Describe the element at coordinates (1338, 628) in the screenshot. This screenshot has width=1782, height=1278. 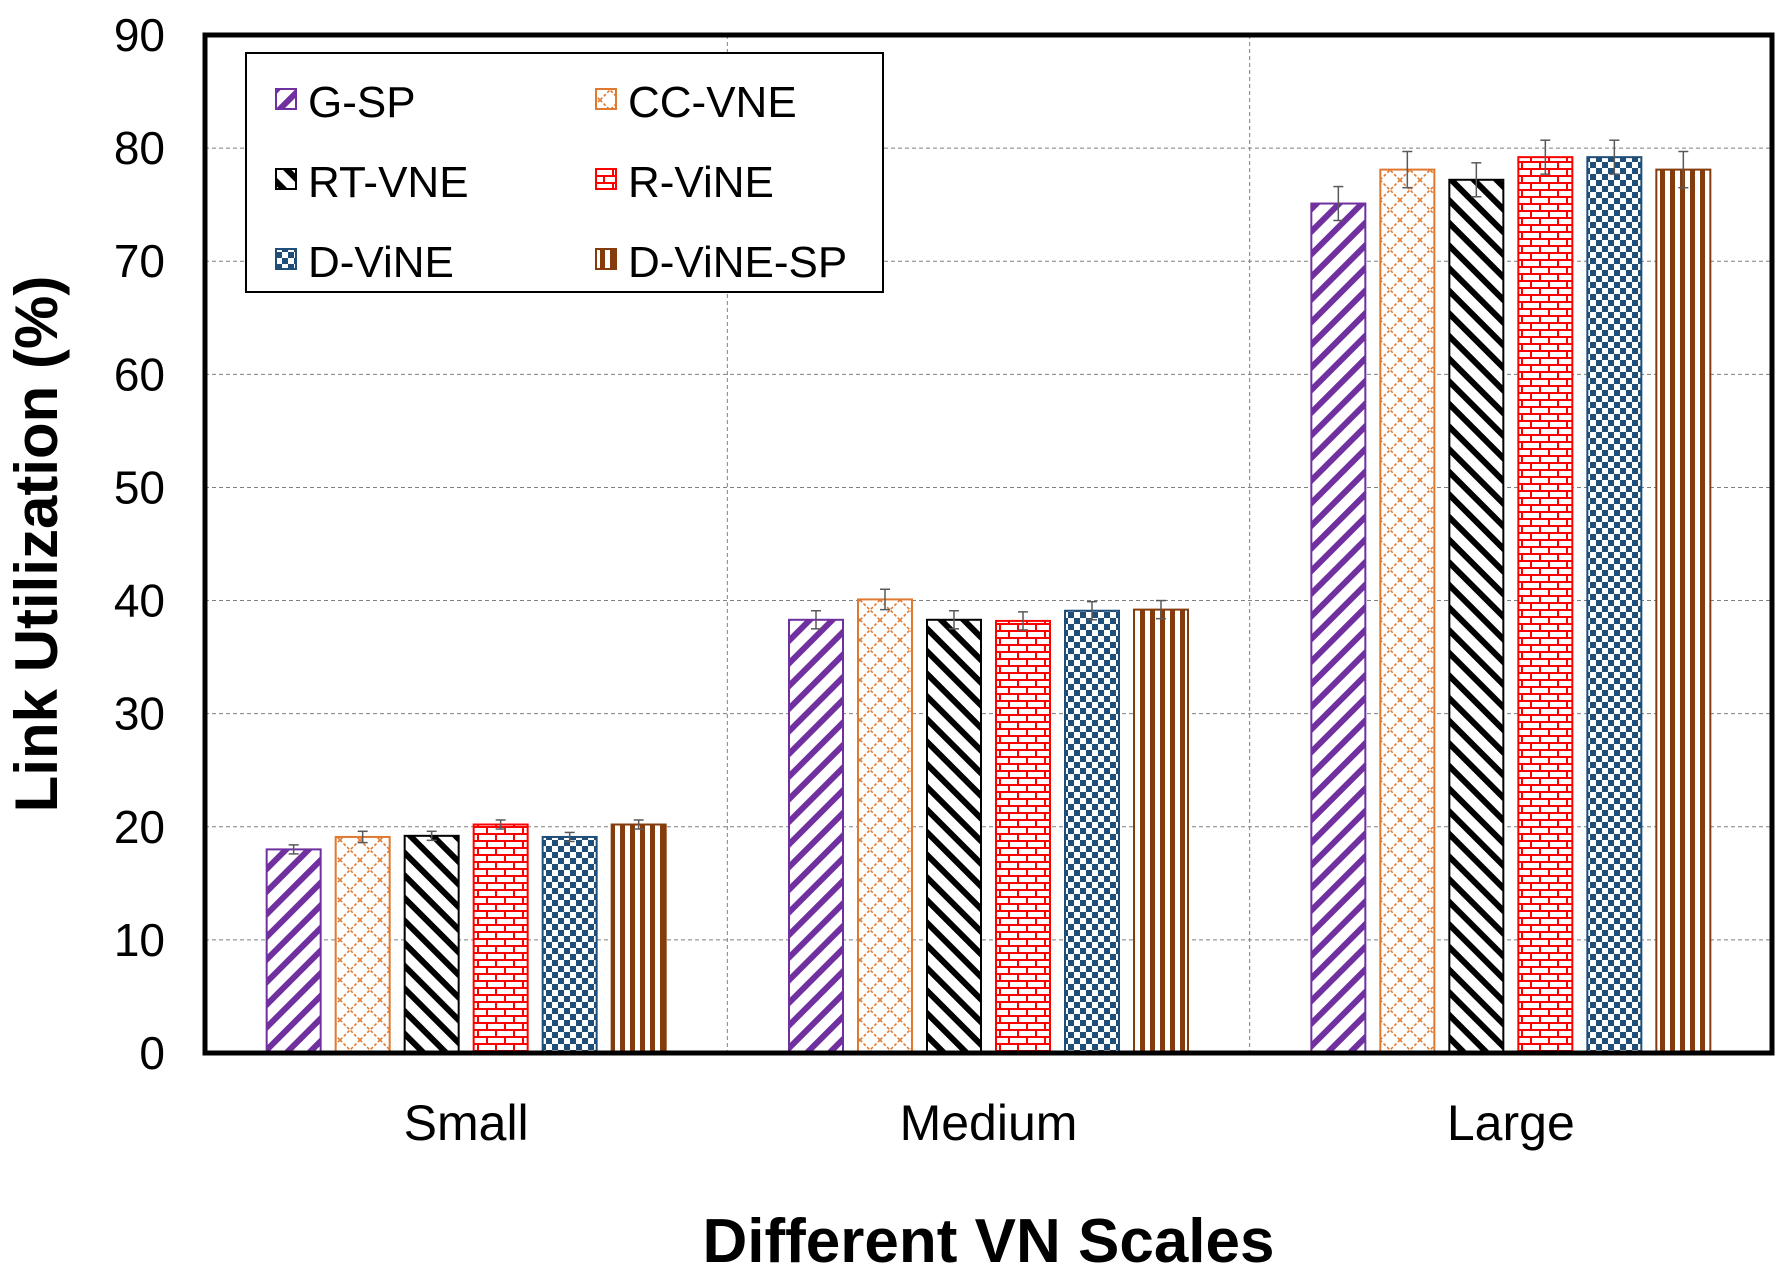
I see `bar-g-sp-large` at that location.